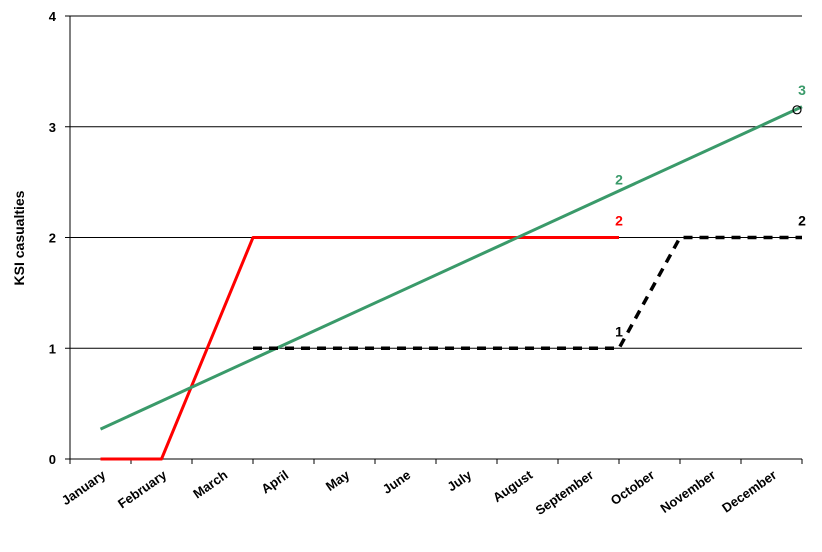 This screenshot has height=552, width=822. I want to click on x-tick-label-november: November, so click(688, 491).